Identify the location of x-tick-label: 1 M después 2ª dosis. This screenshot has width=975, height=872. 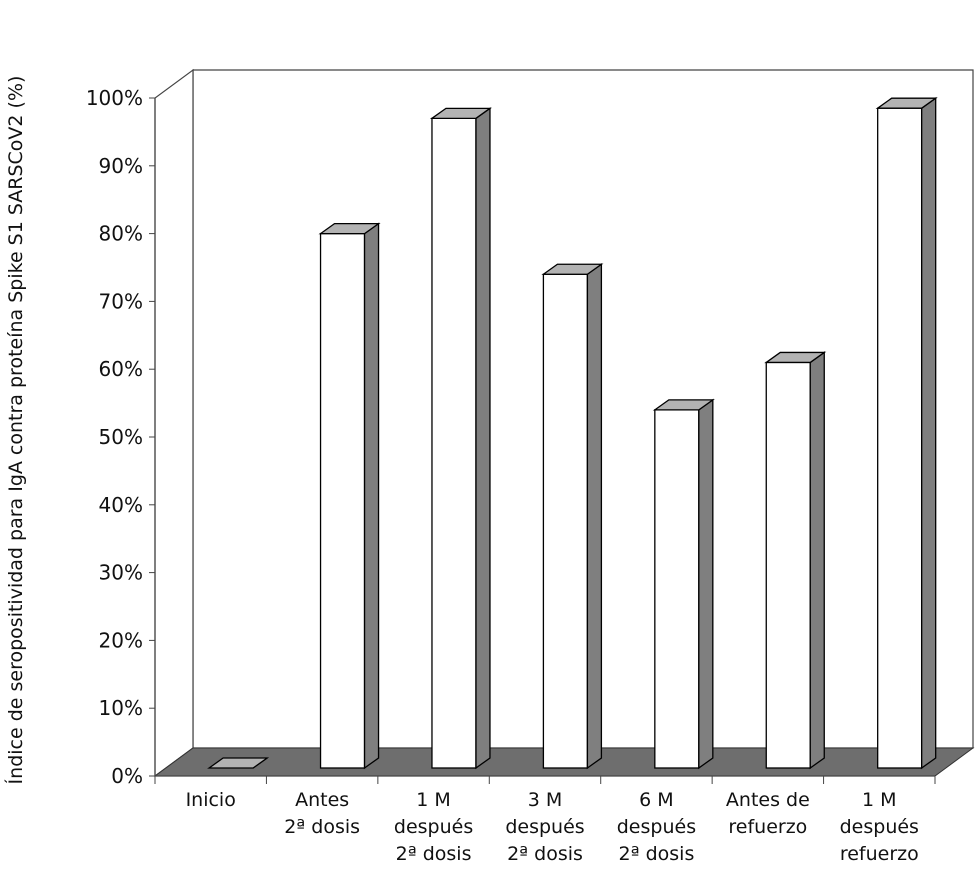
(433, 827).